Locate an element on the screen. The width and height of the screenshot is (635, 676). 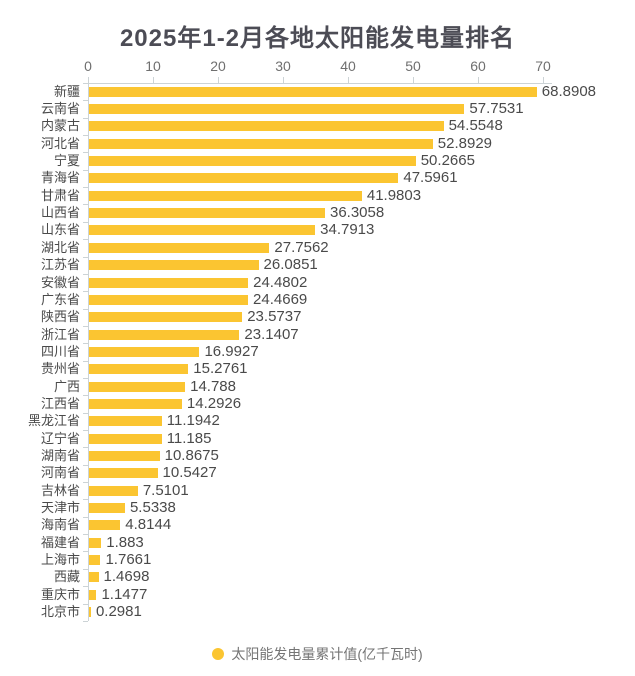
bar-value-label: 10.8675 is located at coordinates (191, 456).